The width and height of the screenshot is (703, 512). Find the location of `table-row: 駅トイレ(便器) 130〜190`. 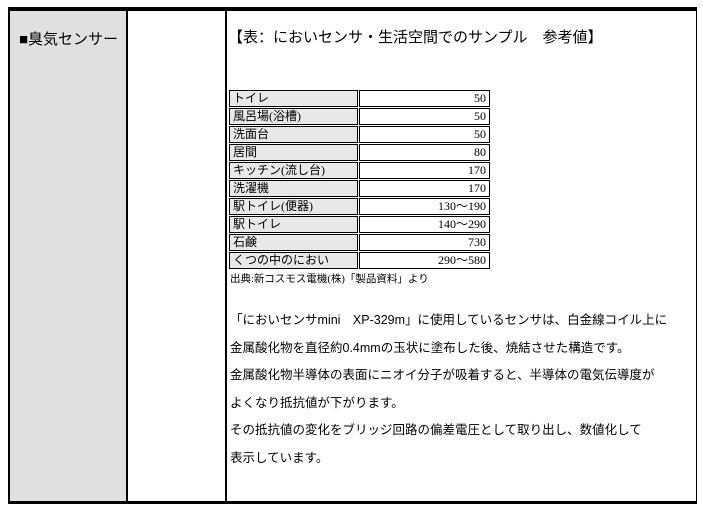

table-row: 駅トイレ(便器) 130〜190 is located at coordinates (359, 206).